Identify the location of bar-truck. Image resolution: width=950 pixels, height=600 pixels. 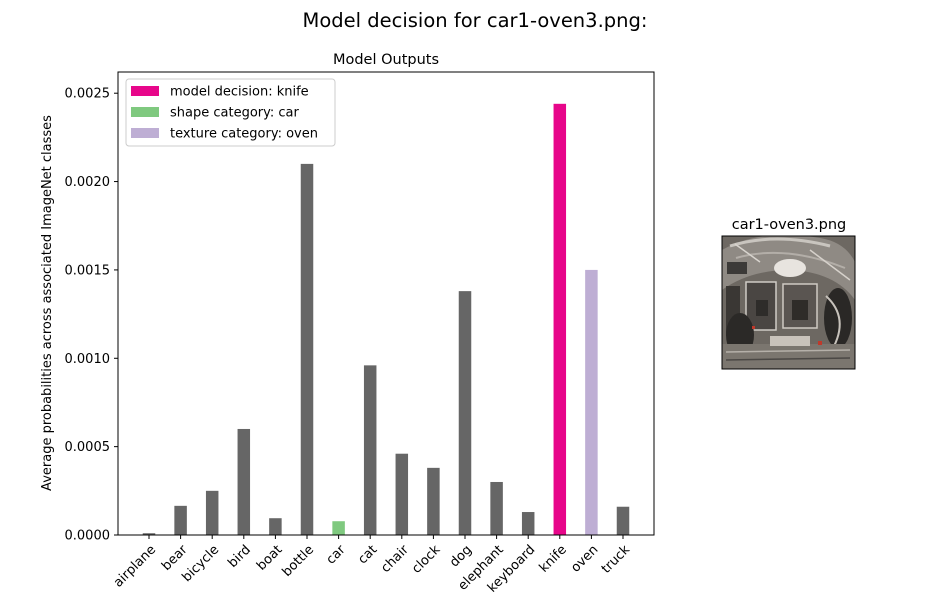
(623, 520).